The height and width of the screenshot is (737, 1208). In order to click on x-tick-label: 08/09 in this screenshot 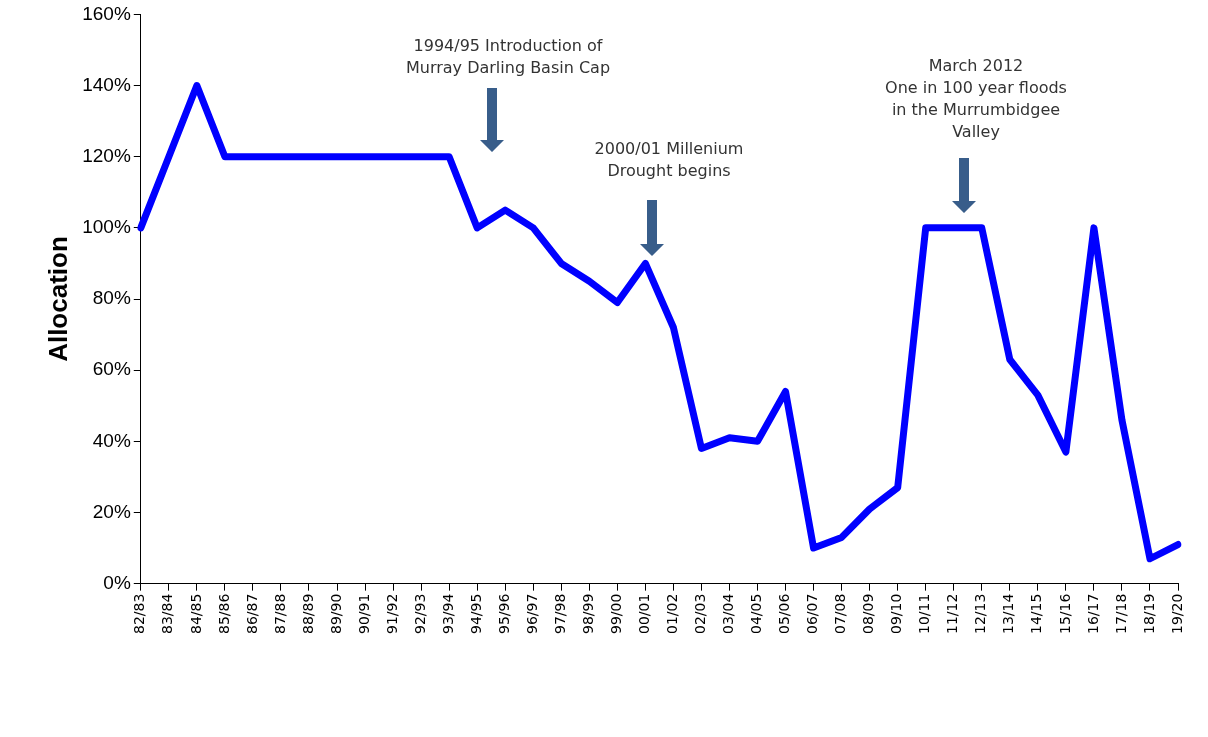, I will do `click(868, 614)`.